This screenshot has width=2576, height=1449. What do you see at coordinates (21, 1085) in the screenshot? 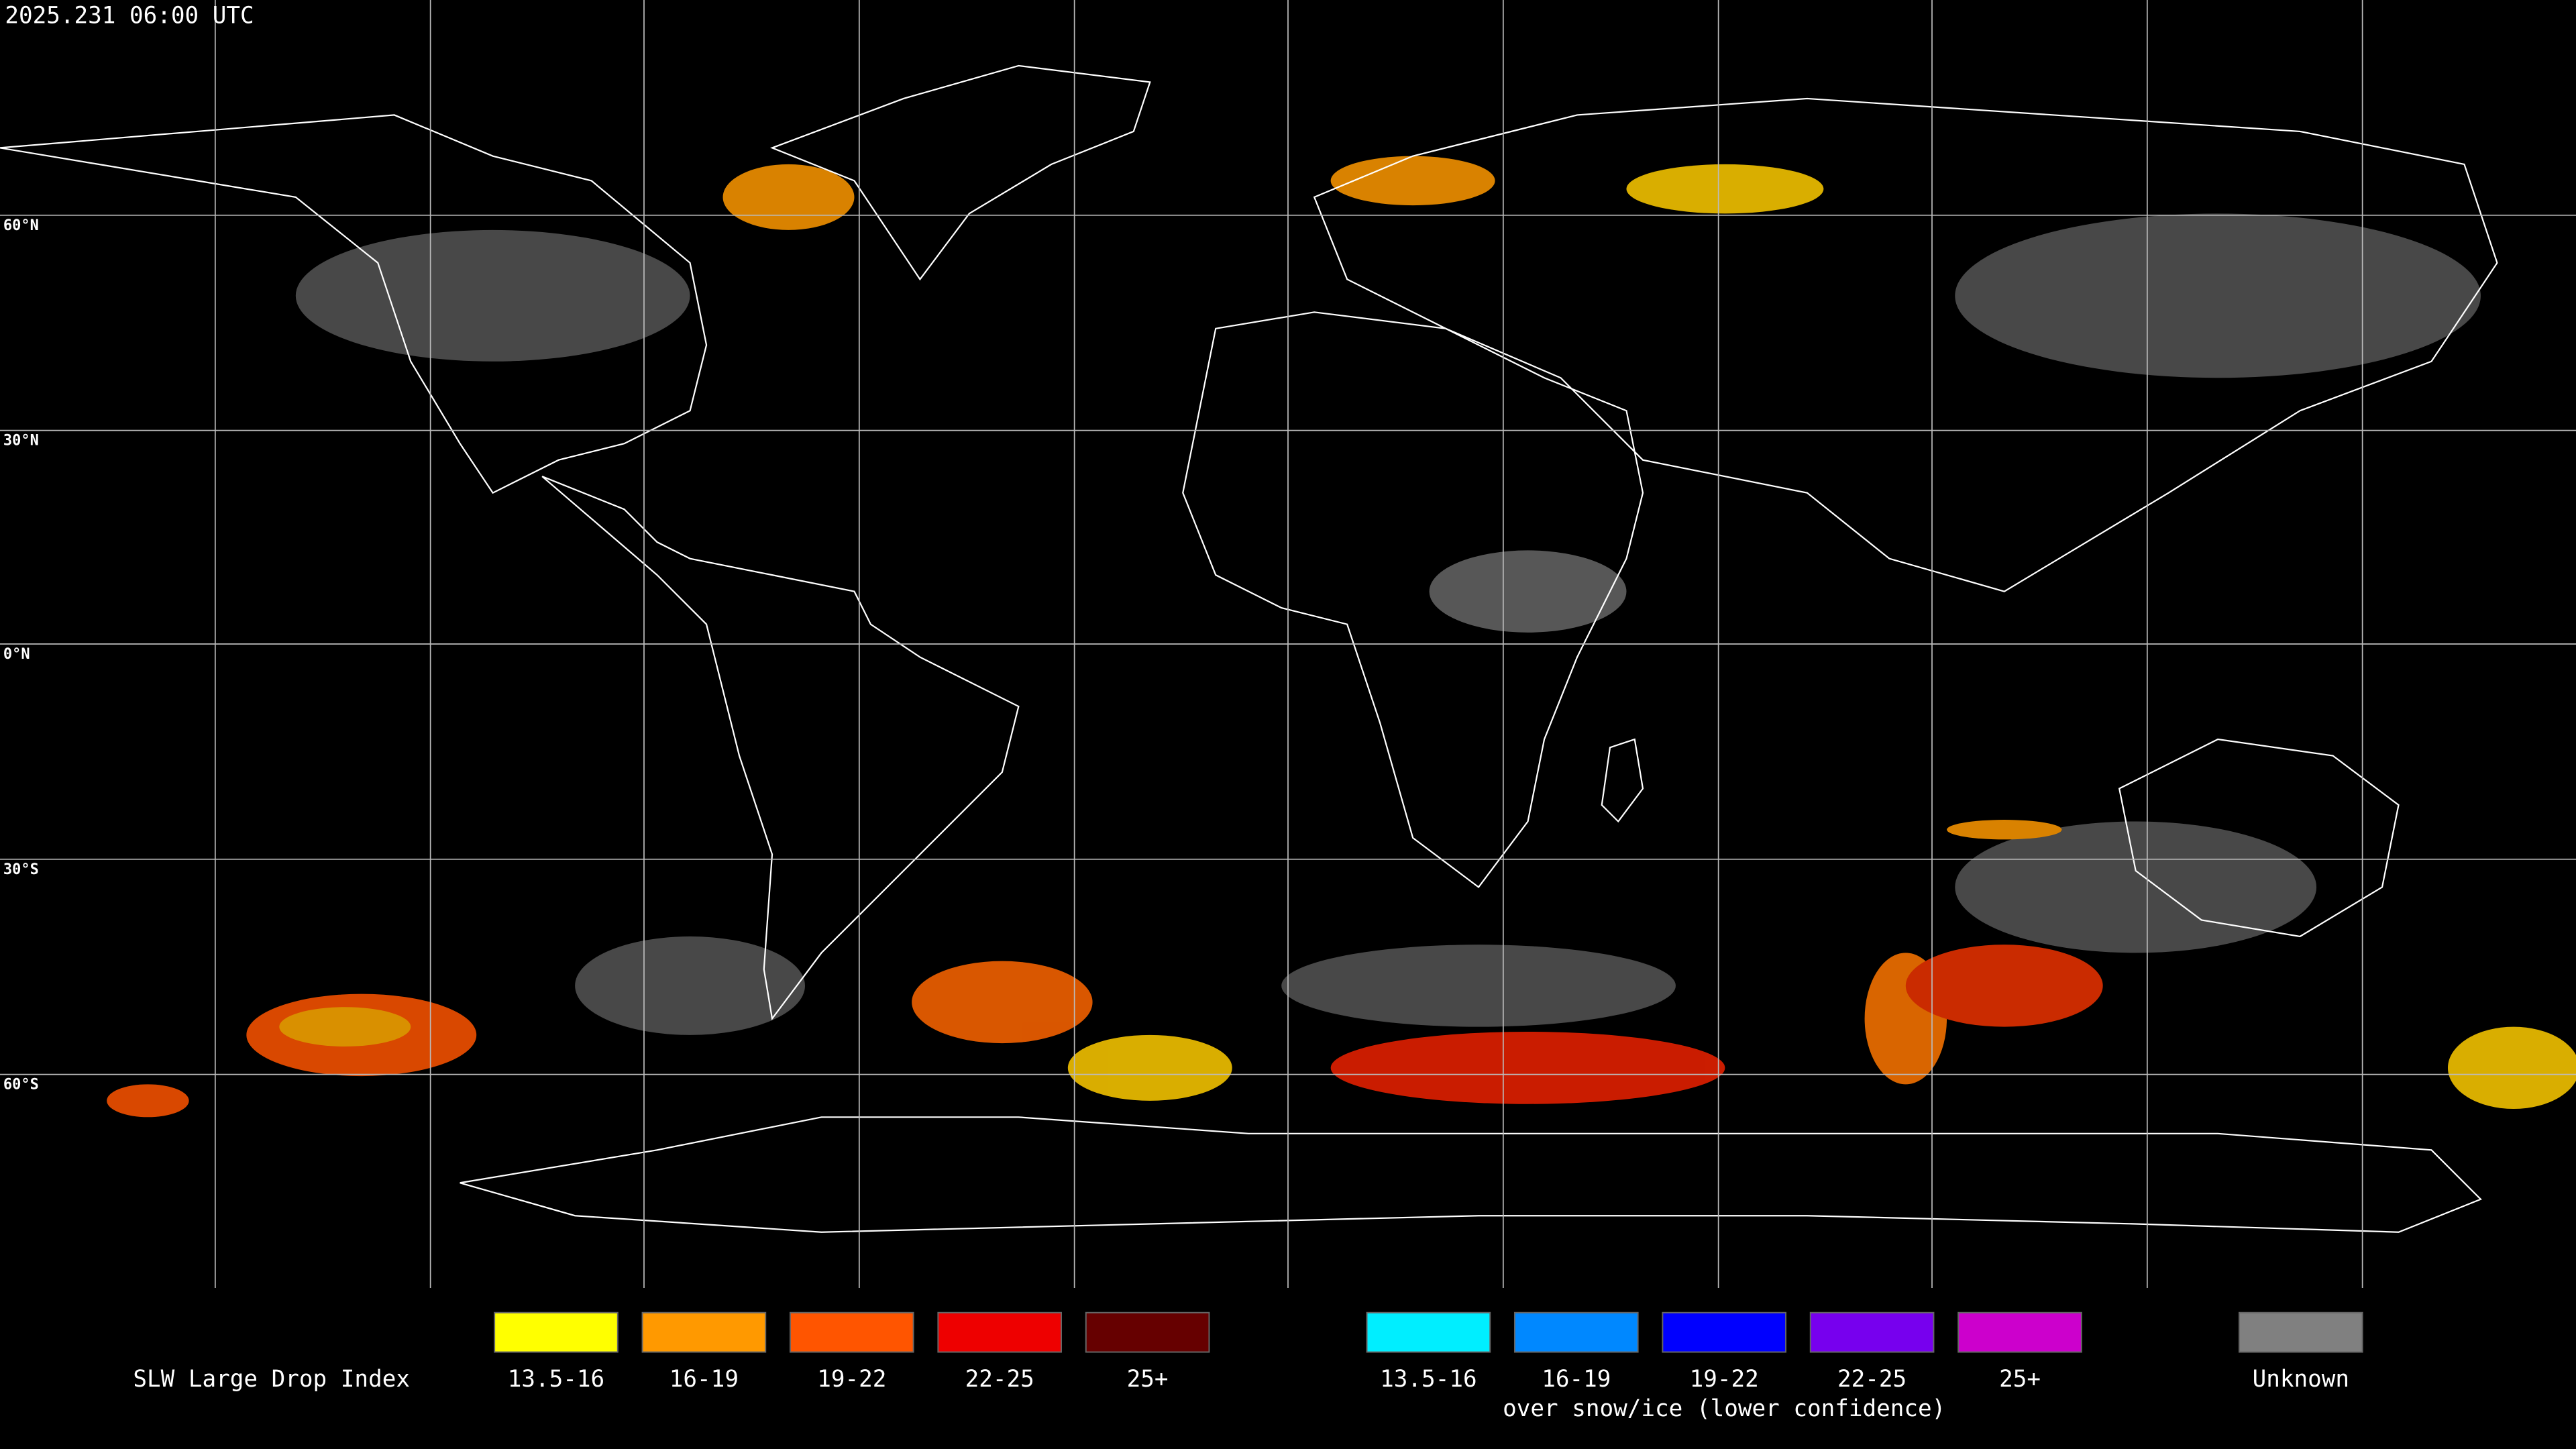
I see `lat-label: 60°S` at bounding box center [21, 1085].